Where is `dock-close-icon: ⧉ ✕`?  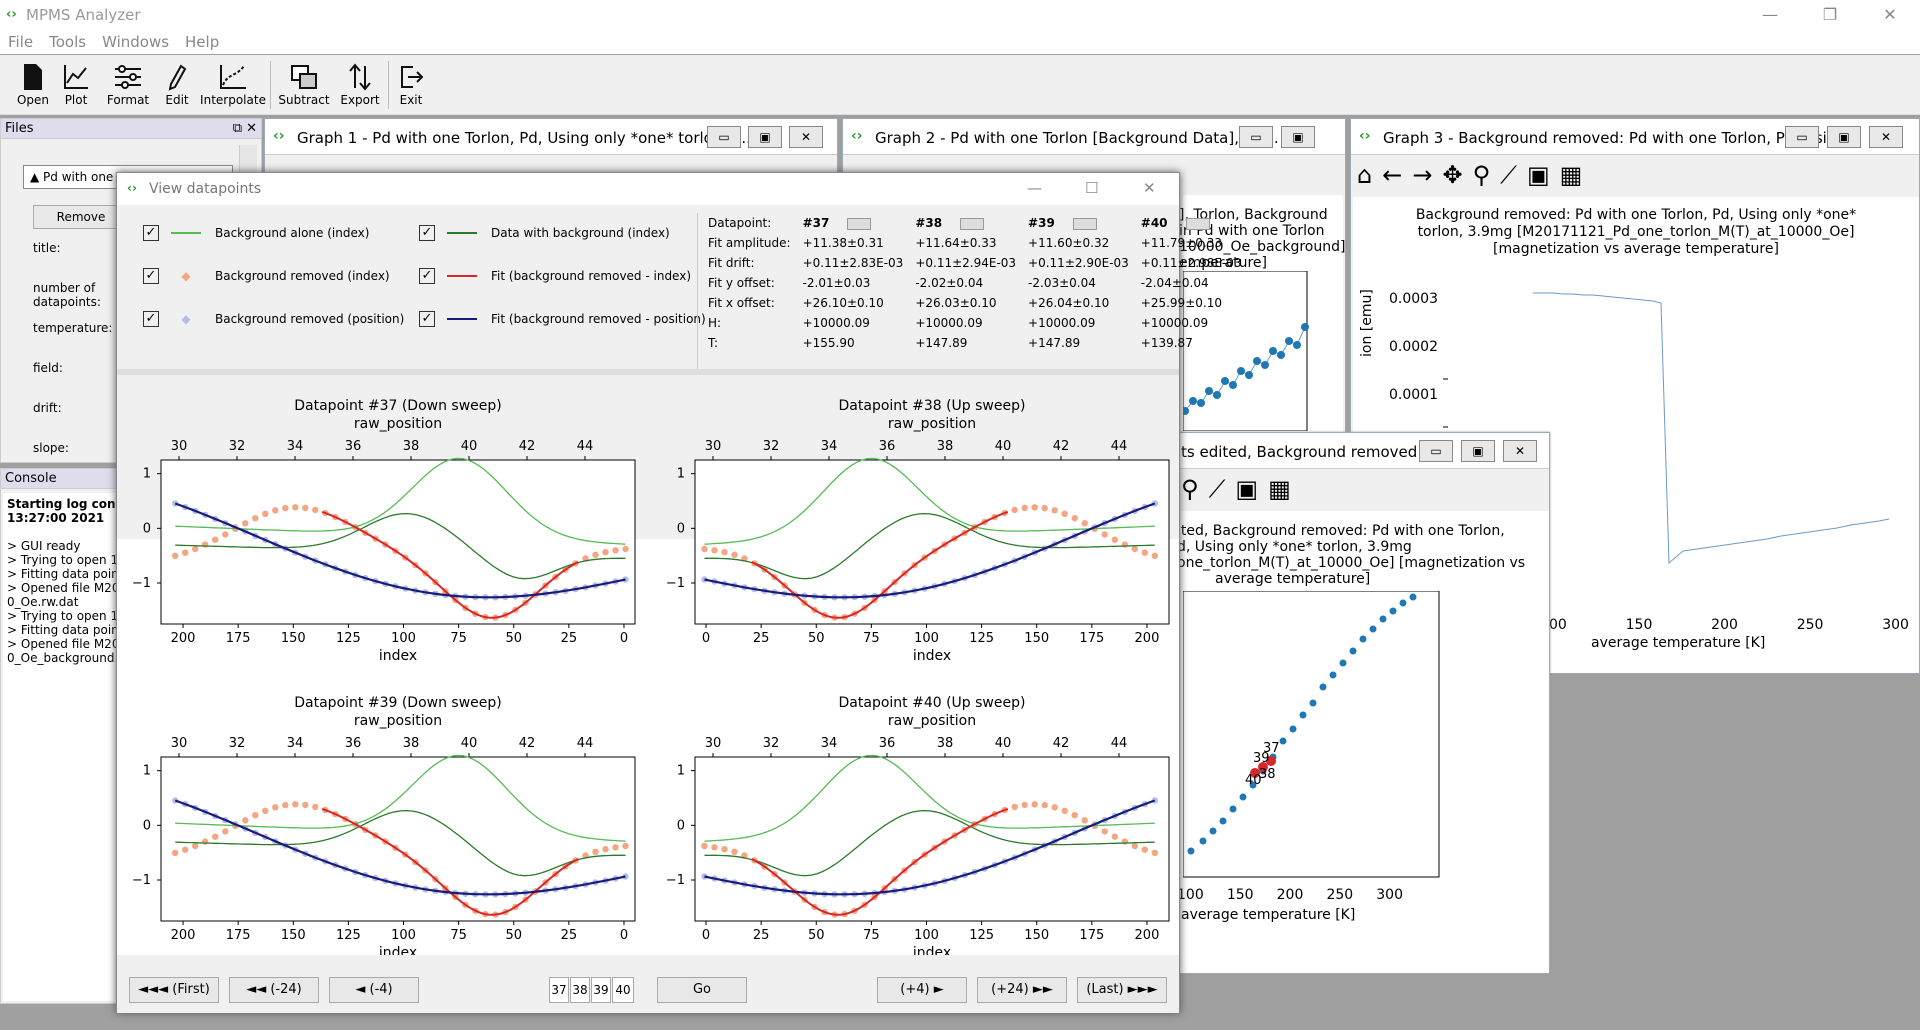
dock-close-icon: ⧉ ✕ is located at coordinates (244, 128).